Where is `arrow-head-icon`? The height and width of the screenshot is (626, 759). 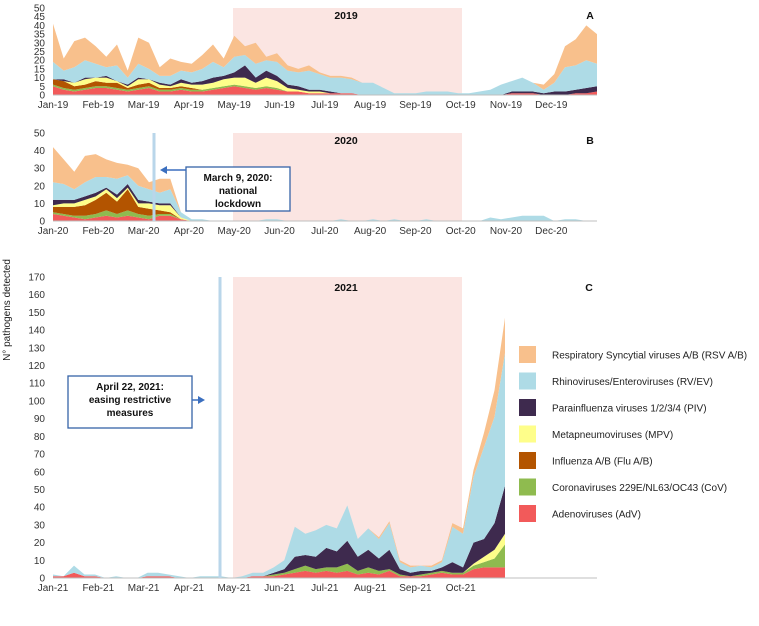
arrow-head-icon is located at coordinates (163, 170).